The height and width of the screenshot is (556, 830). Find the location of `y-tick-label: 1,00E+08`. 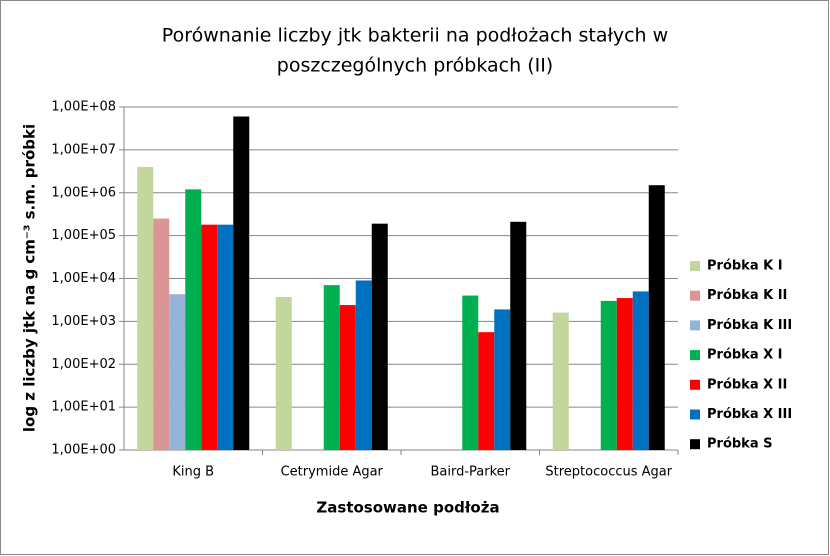

y-tick-label: 1,00E+08 is located at coordinates (83, 107).